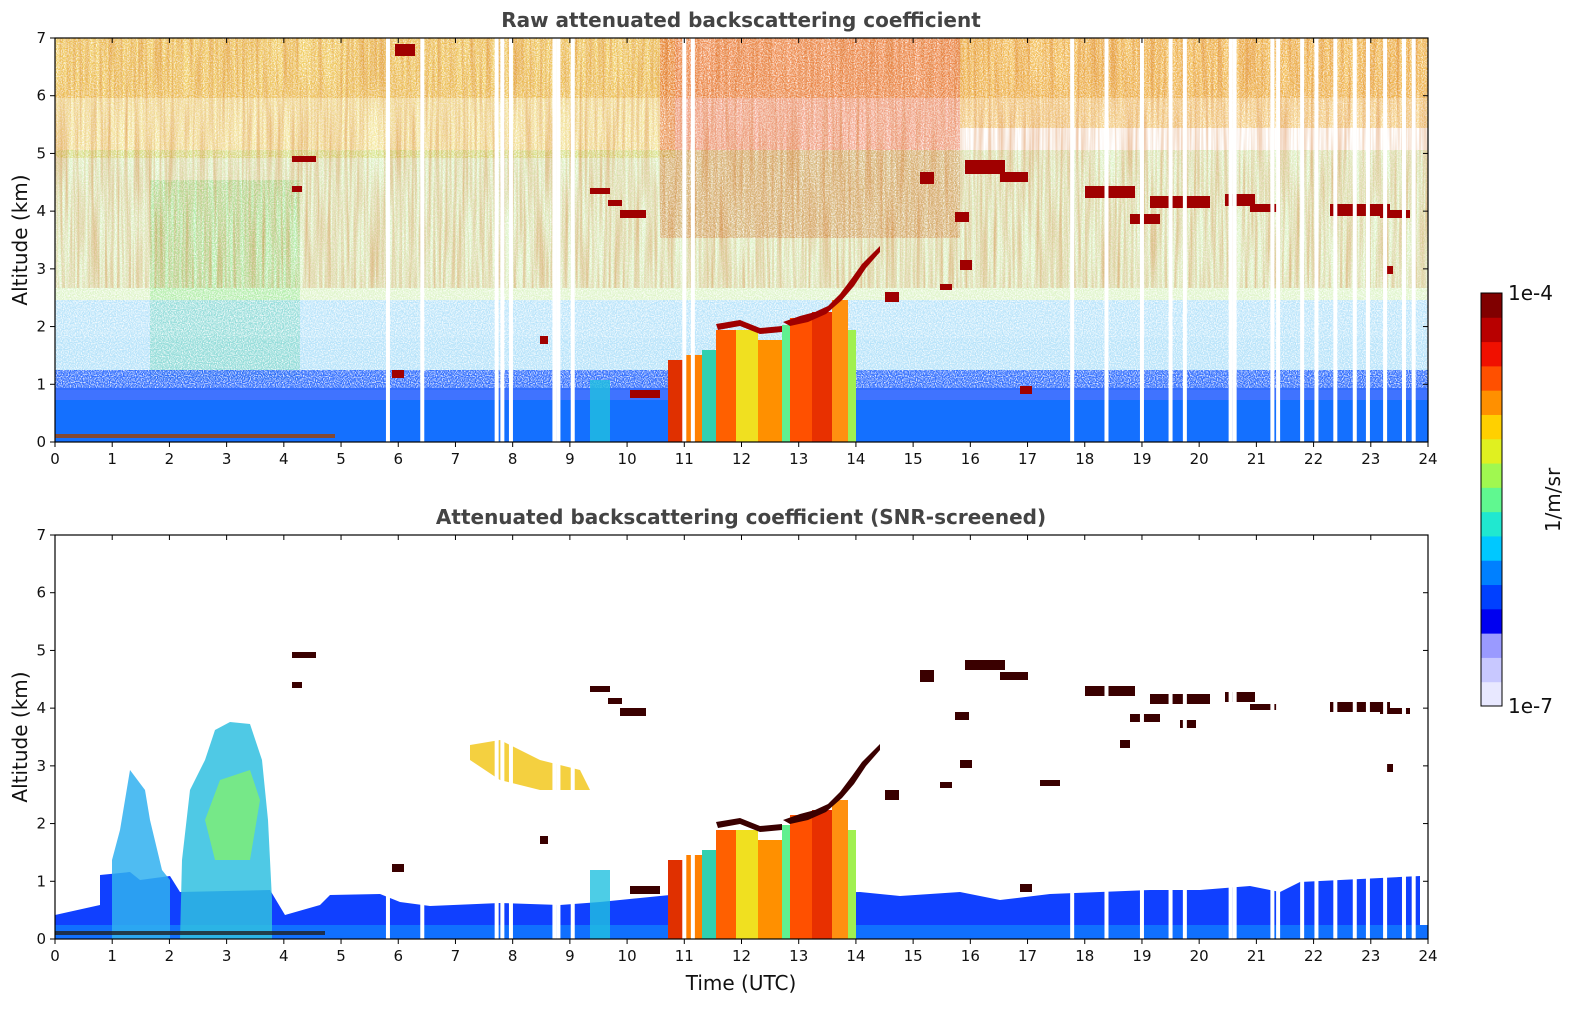 The image size is (1595, 1020). I want to click on top-xtick-label: 1, so click(112, 459).